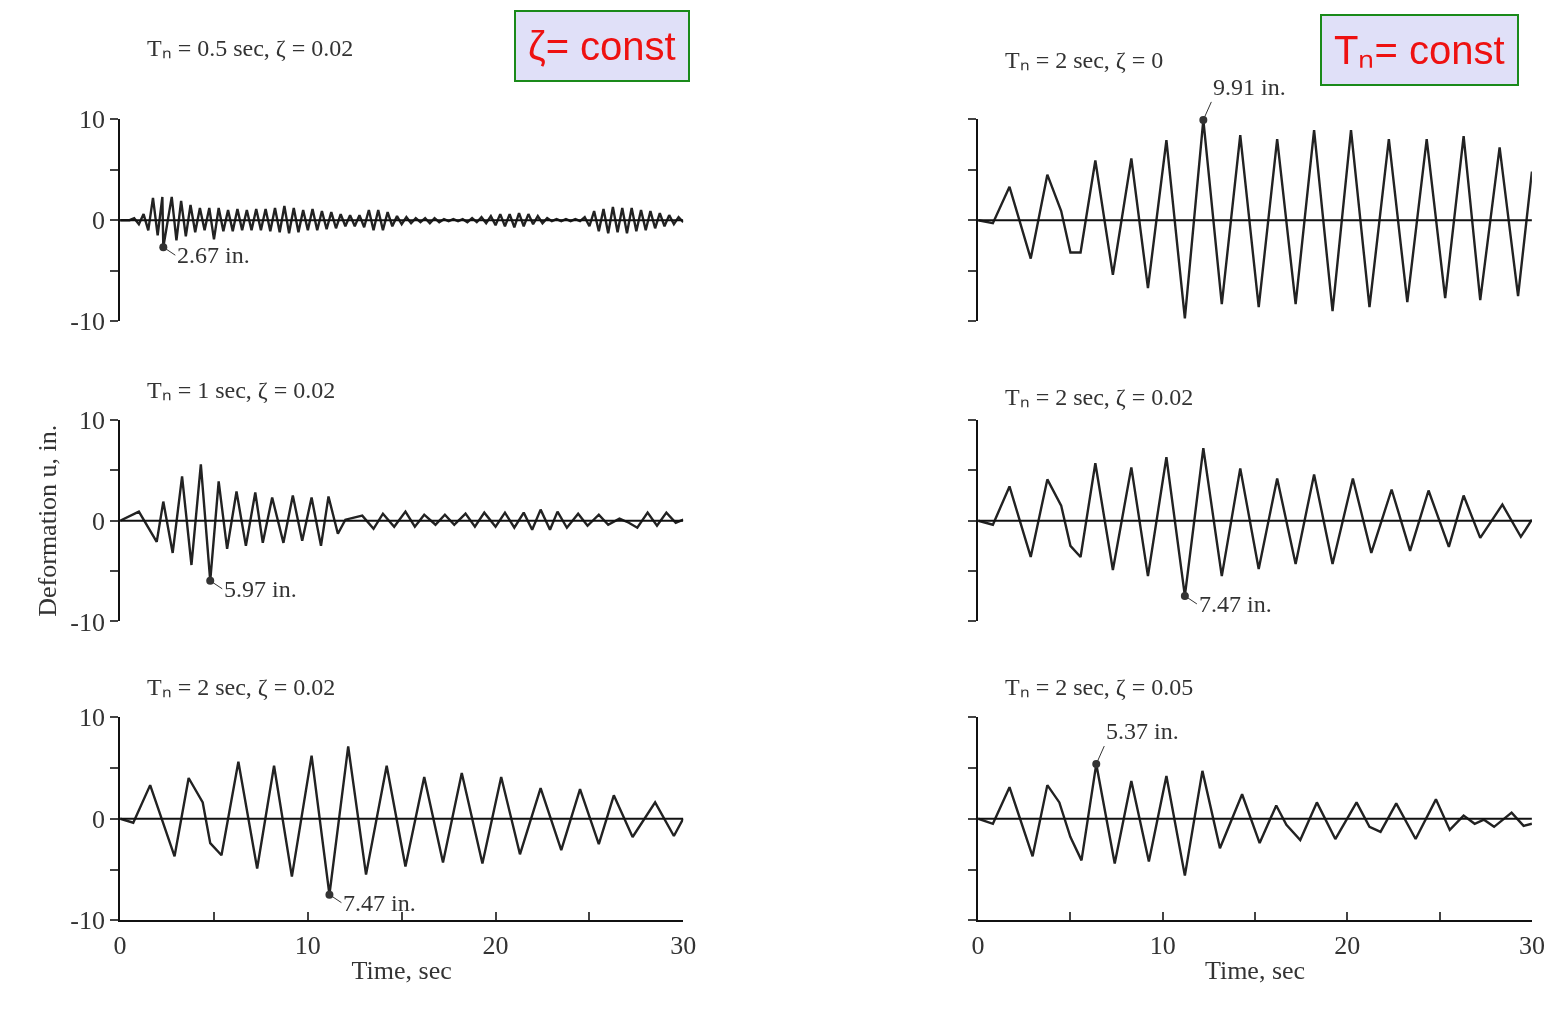 This screenshot has height=1017, width=1560. I want to click on y-axis-title: Deformation u, in., so click(48, 520).